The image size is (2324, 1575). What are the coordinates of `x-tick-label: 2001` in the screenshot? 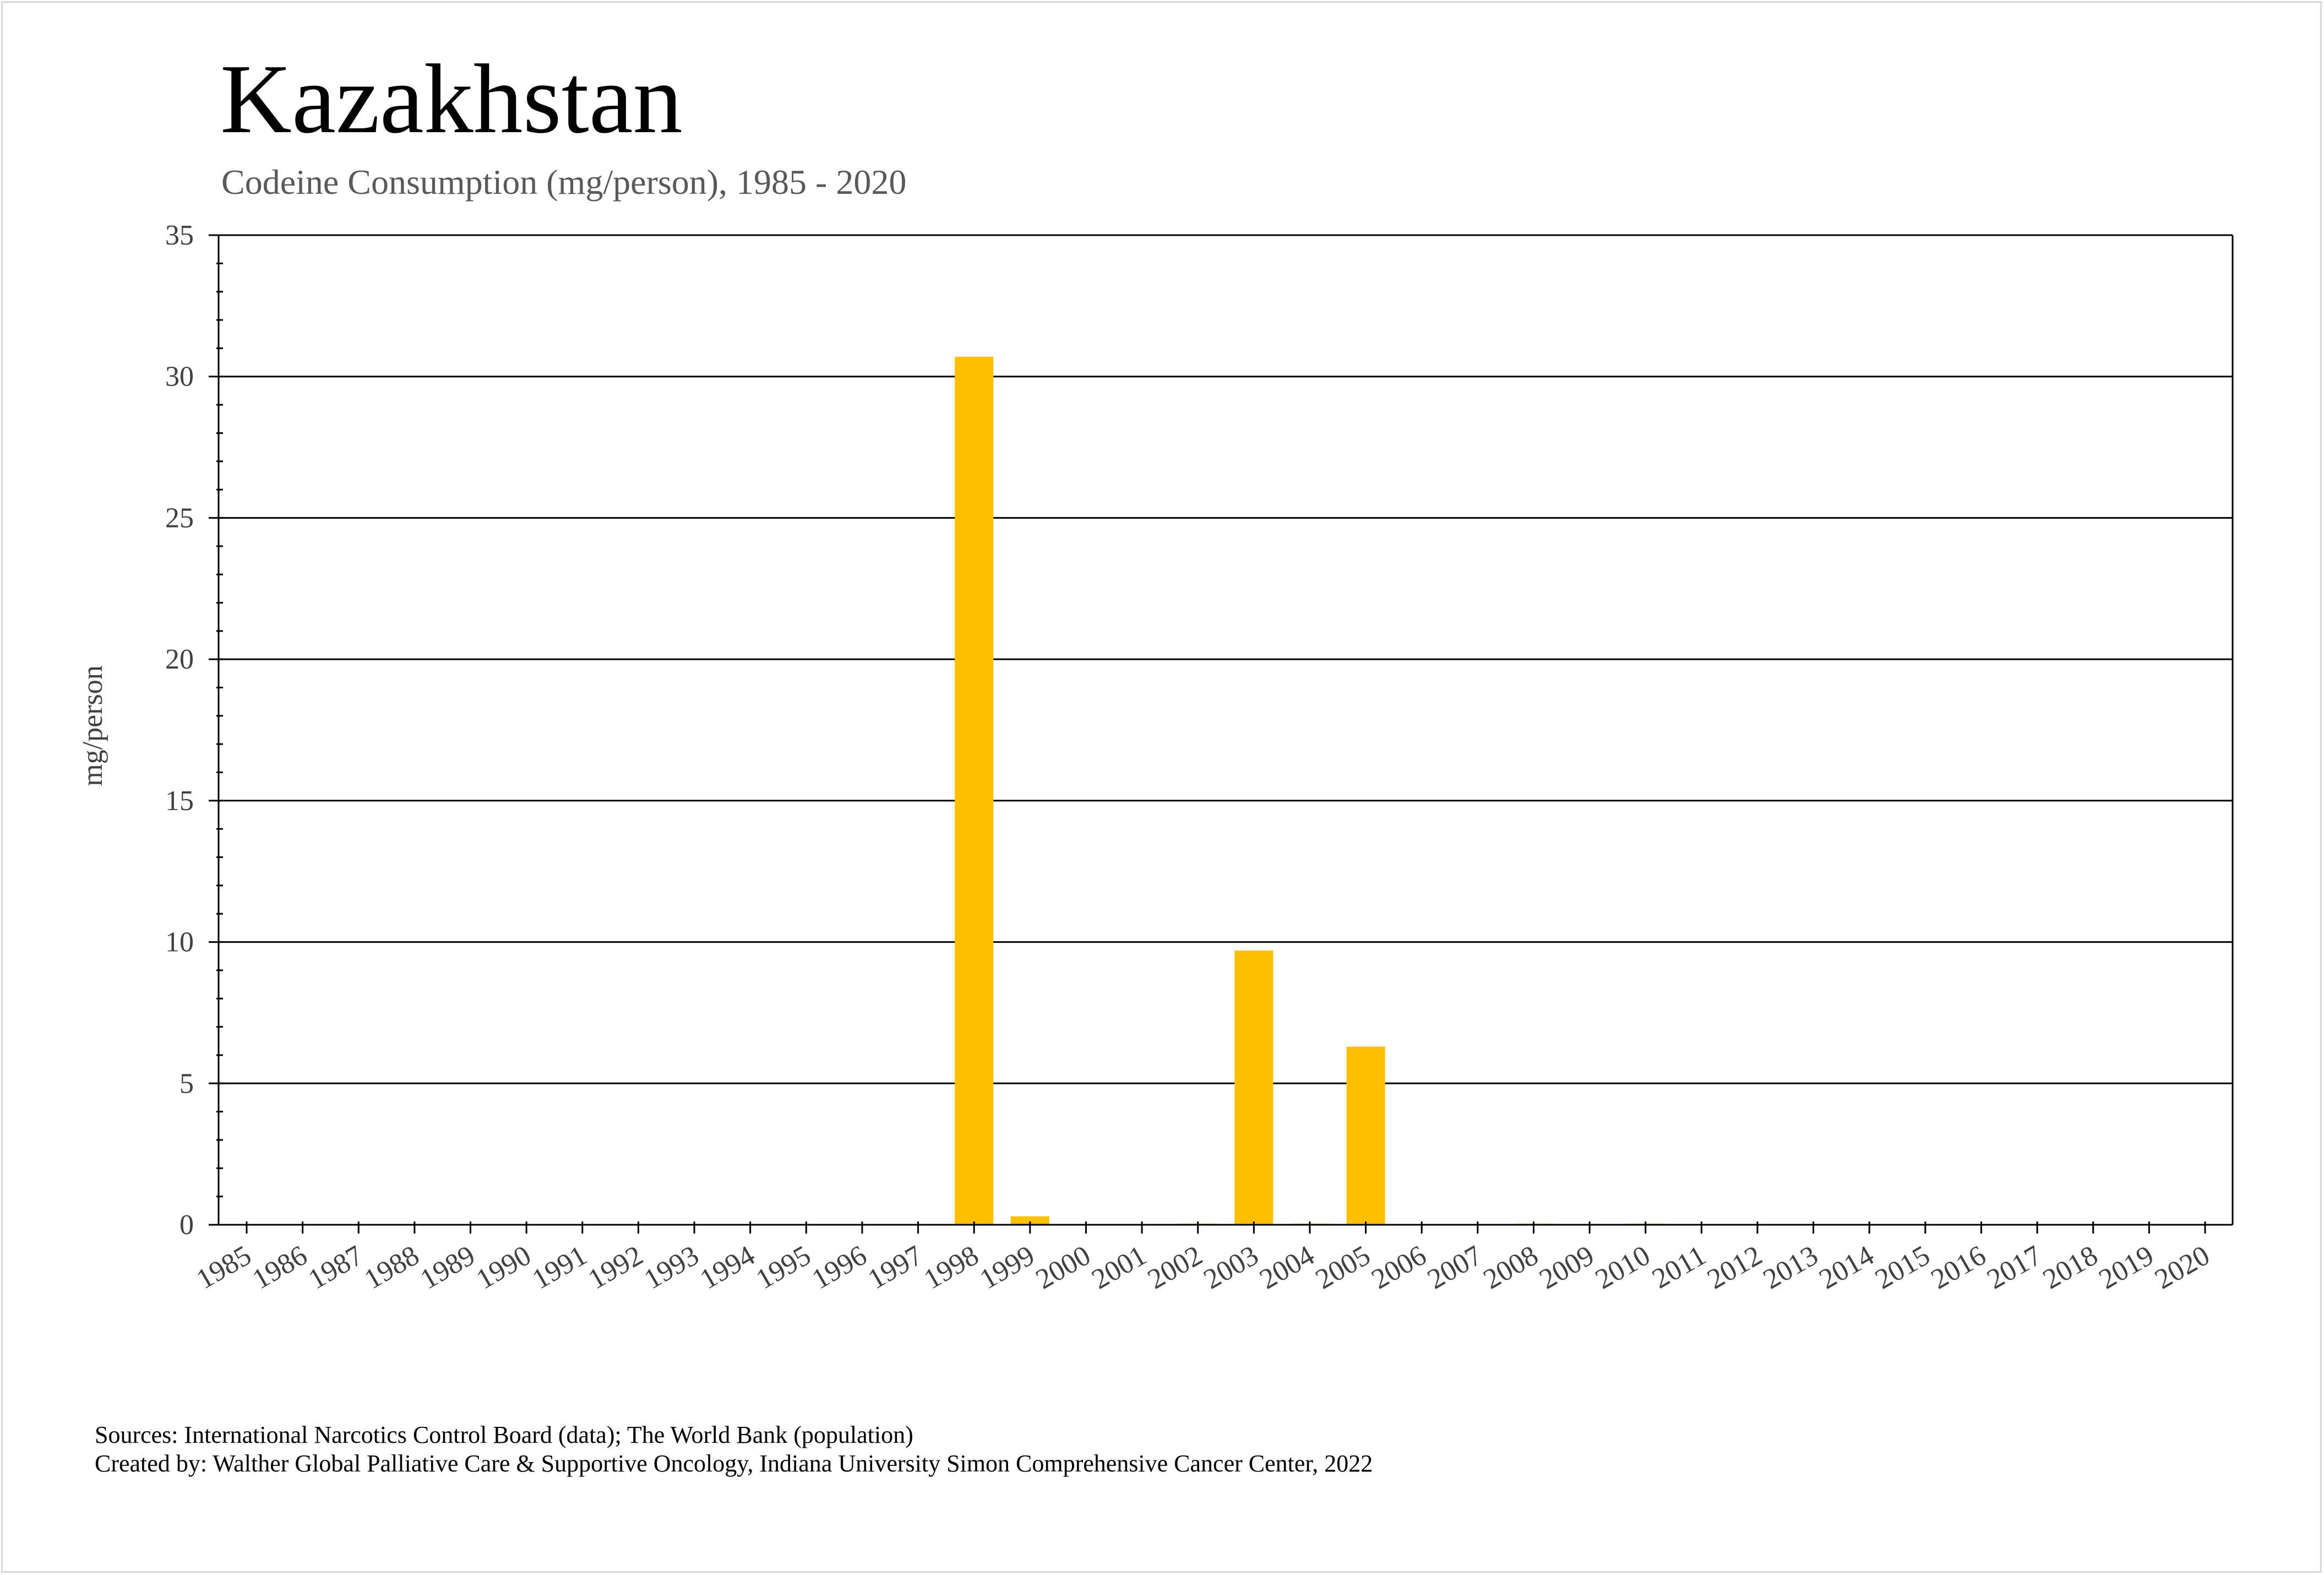 It's located at (1119, 1268).